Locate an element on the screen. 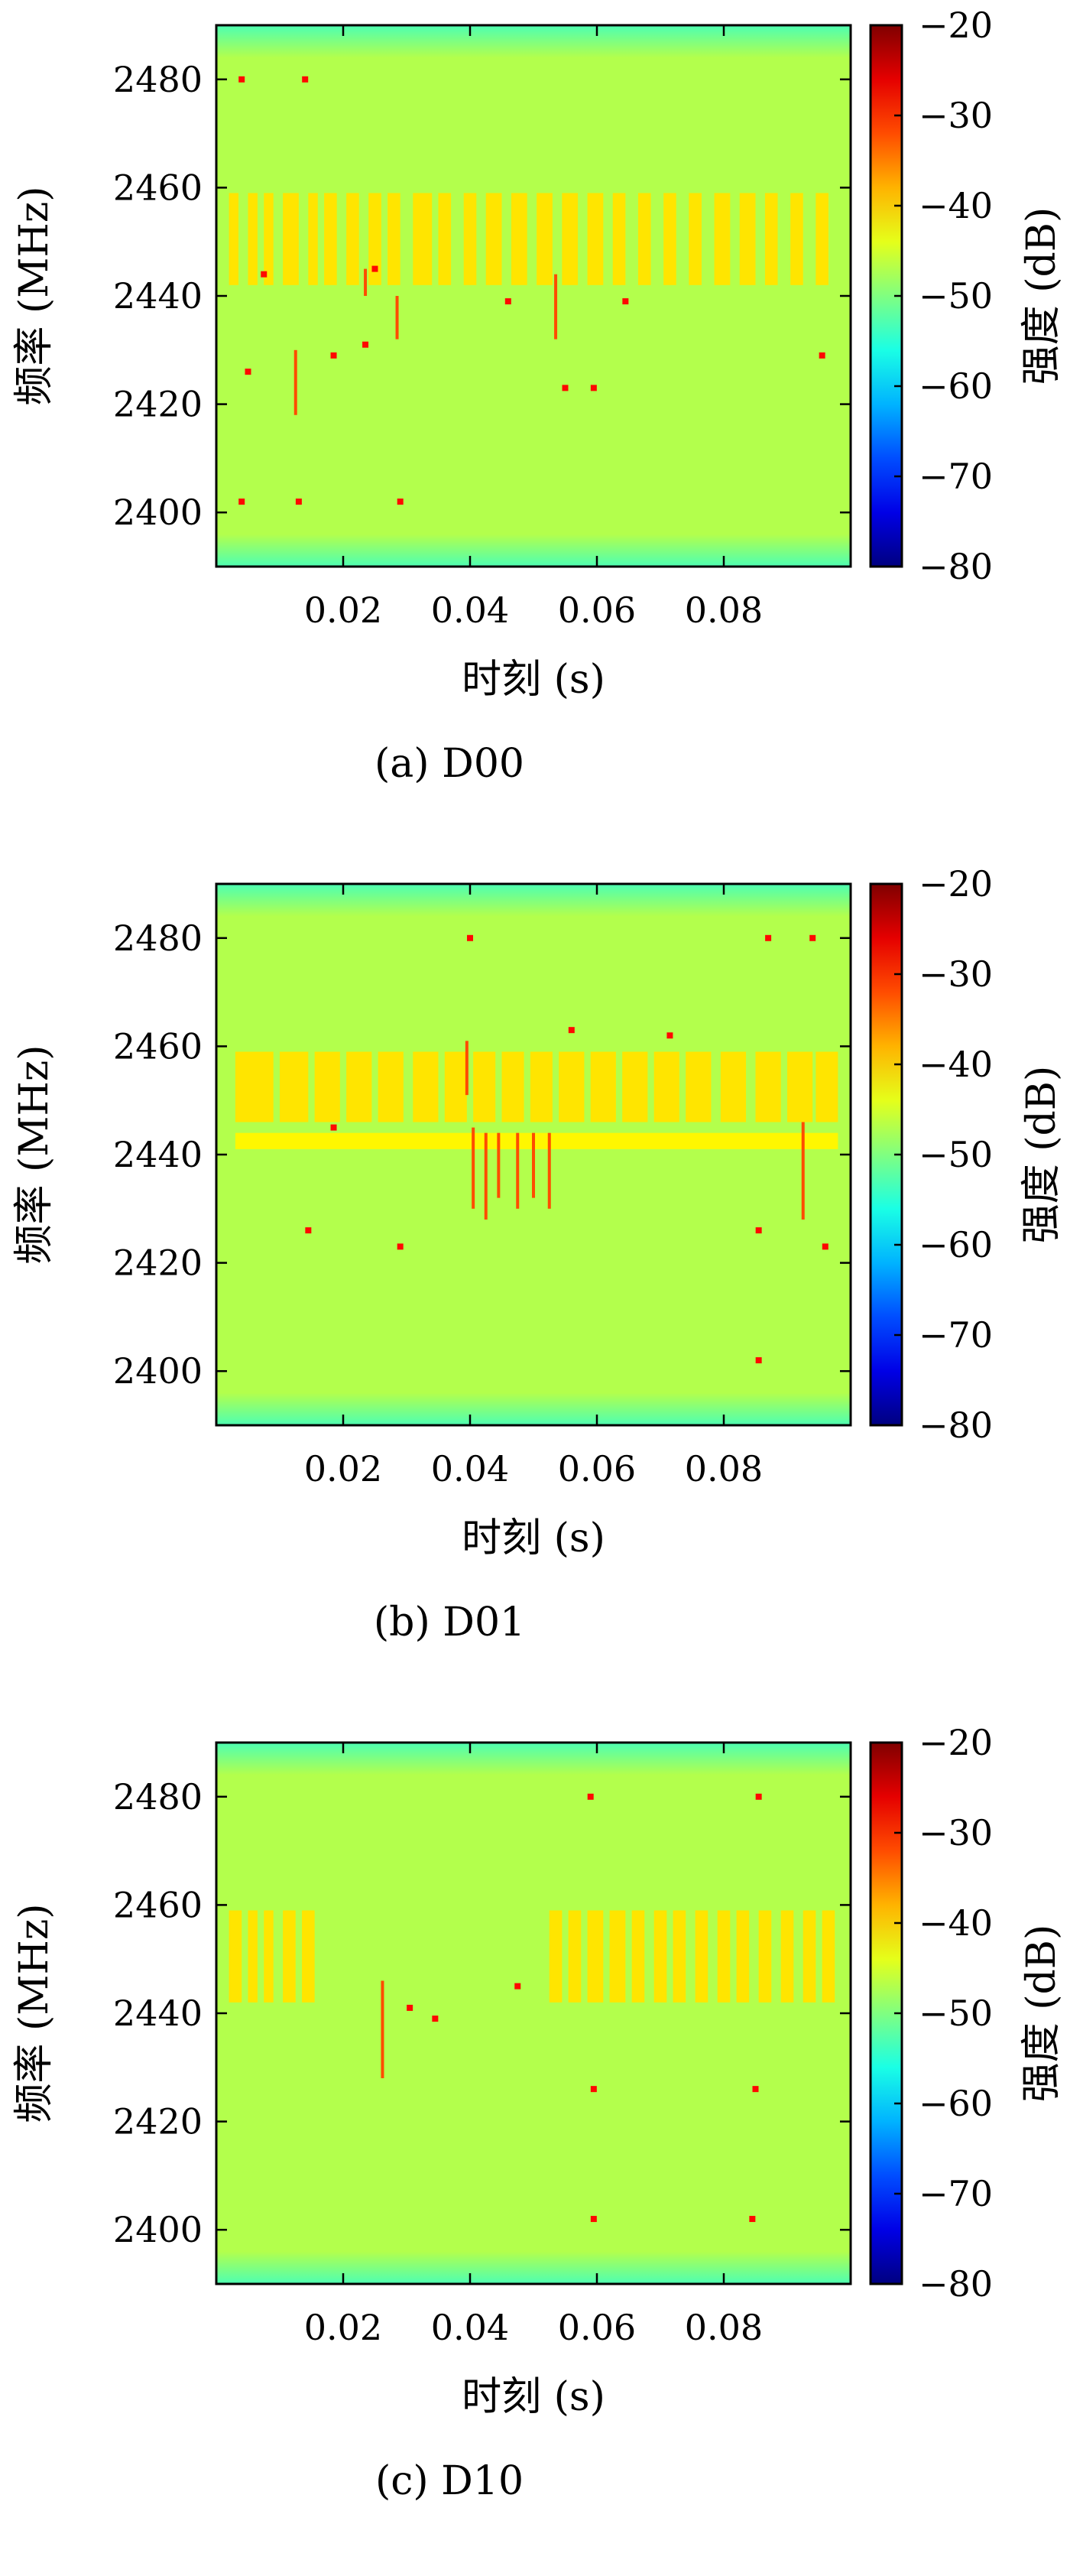  colorbar-tick-label: −50 is located at coordinates (956, 2014).